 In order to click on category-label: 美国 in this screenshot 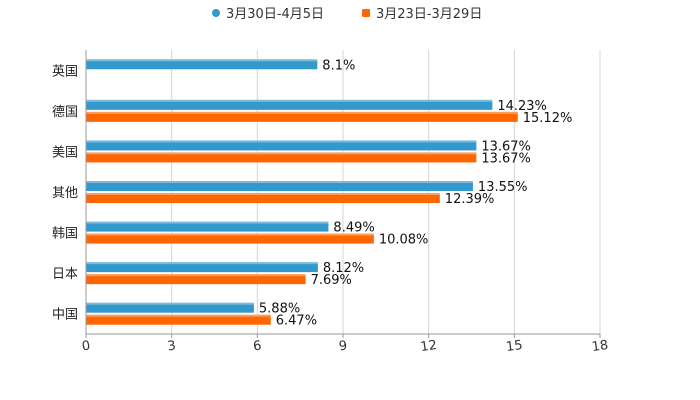, I will do `click(65, 152)`.